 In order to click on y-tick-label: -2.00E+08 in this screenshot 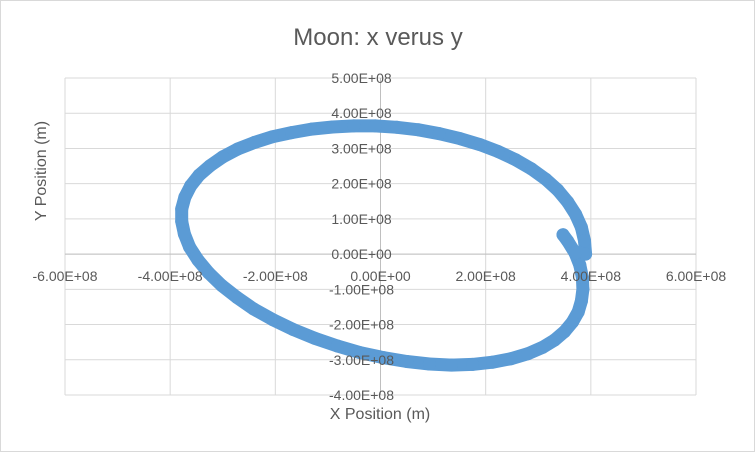, I will do `click(361, 325)`.